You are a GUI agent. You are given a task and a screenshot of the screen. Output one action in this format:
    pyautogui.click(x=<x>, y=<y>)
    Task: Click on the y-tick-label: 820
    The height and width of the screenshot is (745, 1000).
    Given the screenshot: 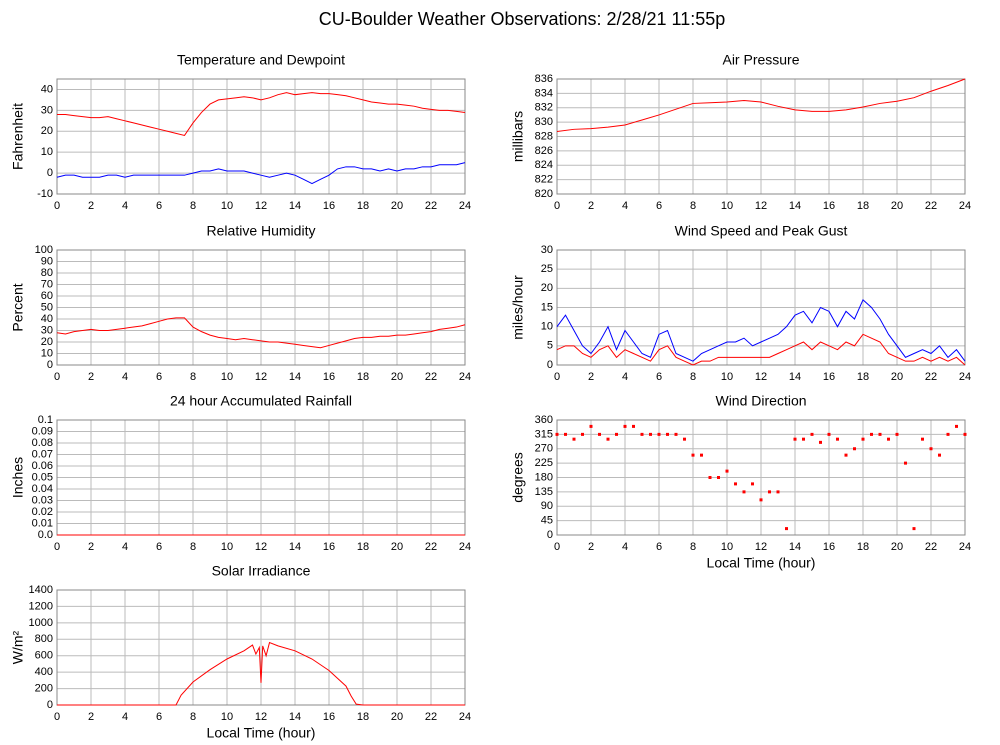 What is the action you would take?
    pyautogui.click(x=544, y=194)
    